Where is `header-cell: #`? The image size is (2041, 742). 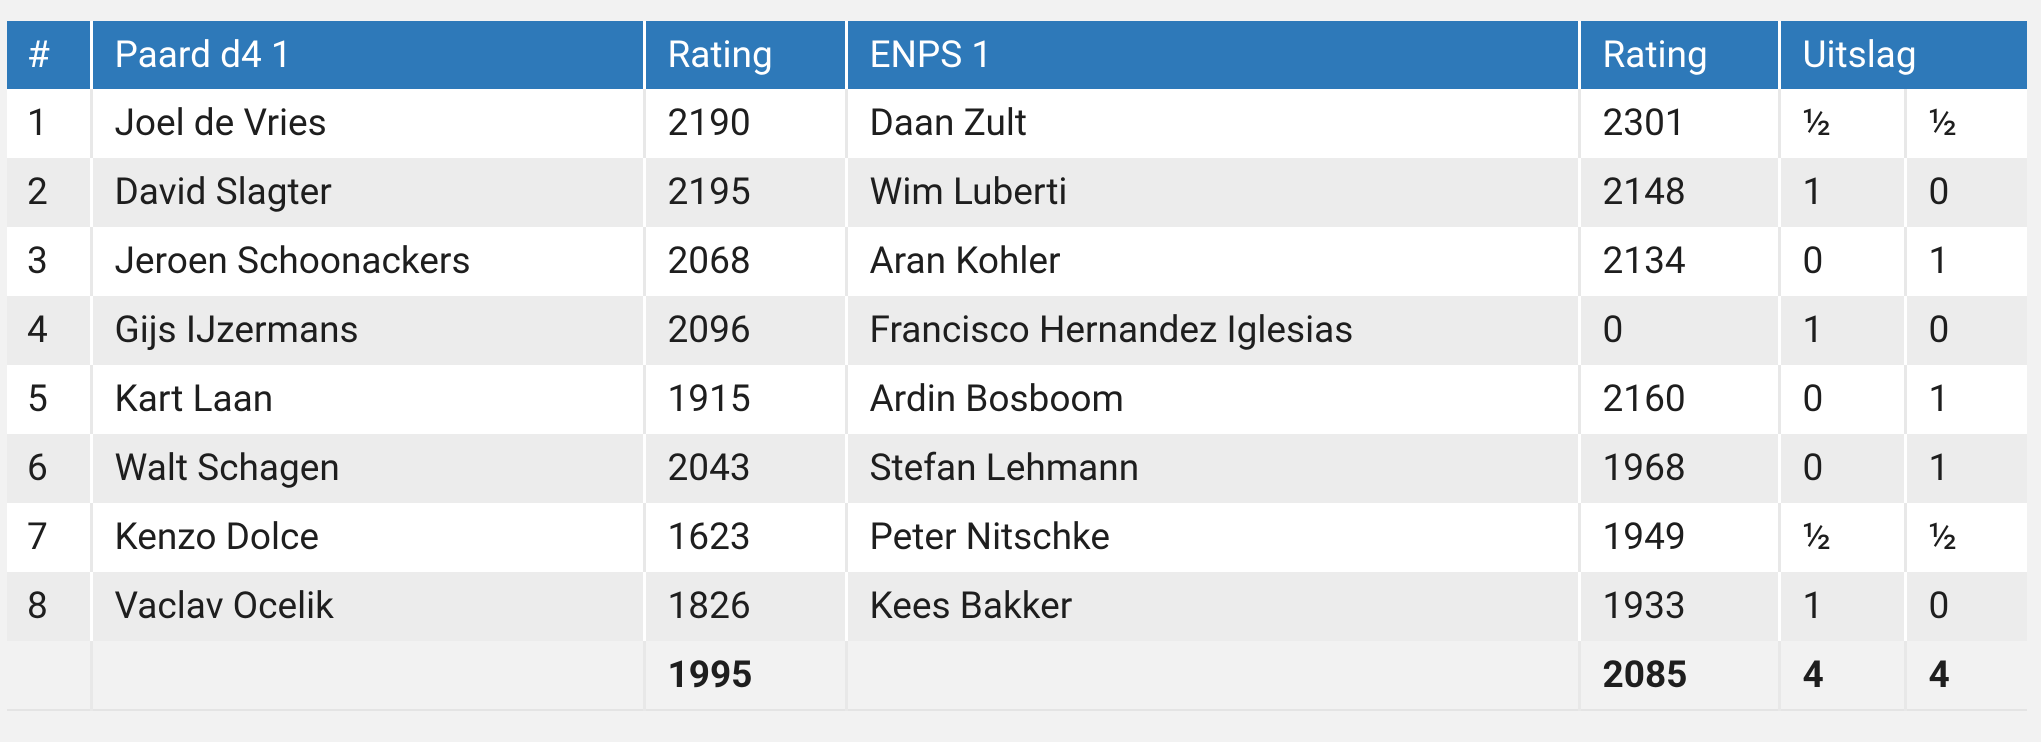
header-cell: # is located at coordinates (49, 55).